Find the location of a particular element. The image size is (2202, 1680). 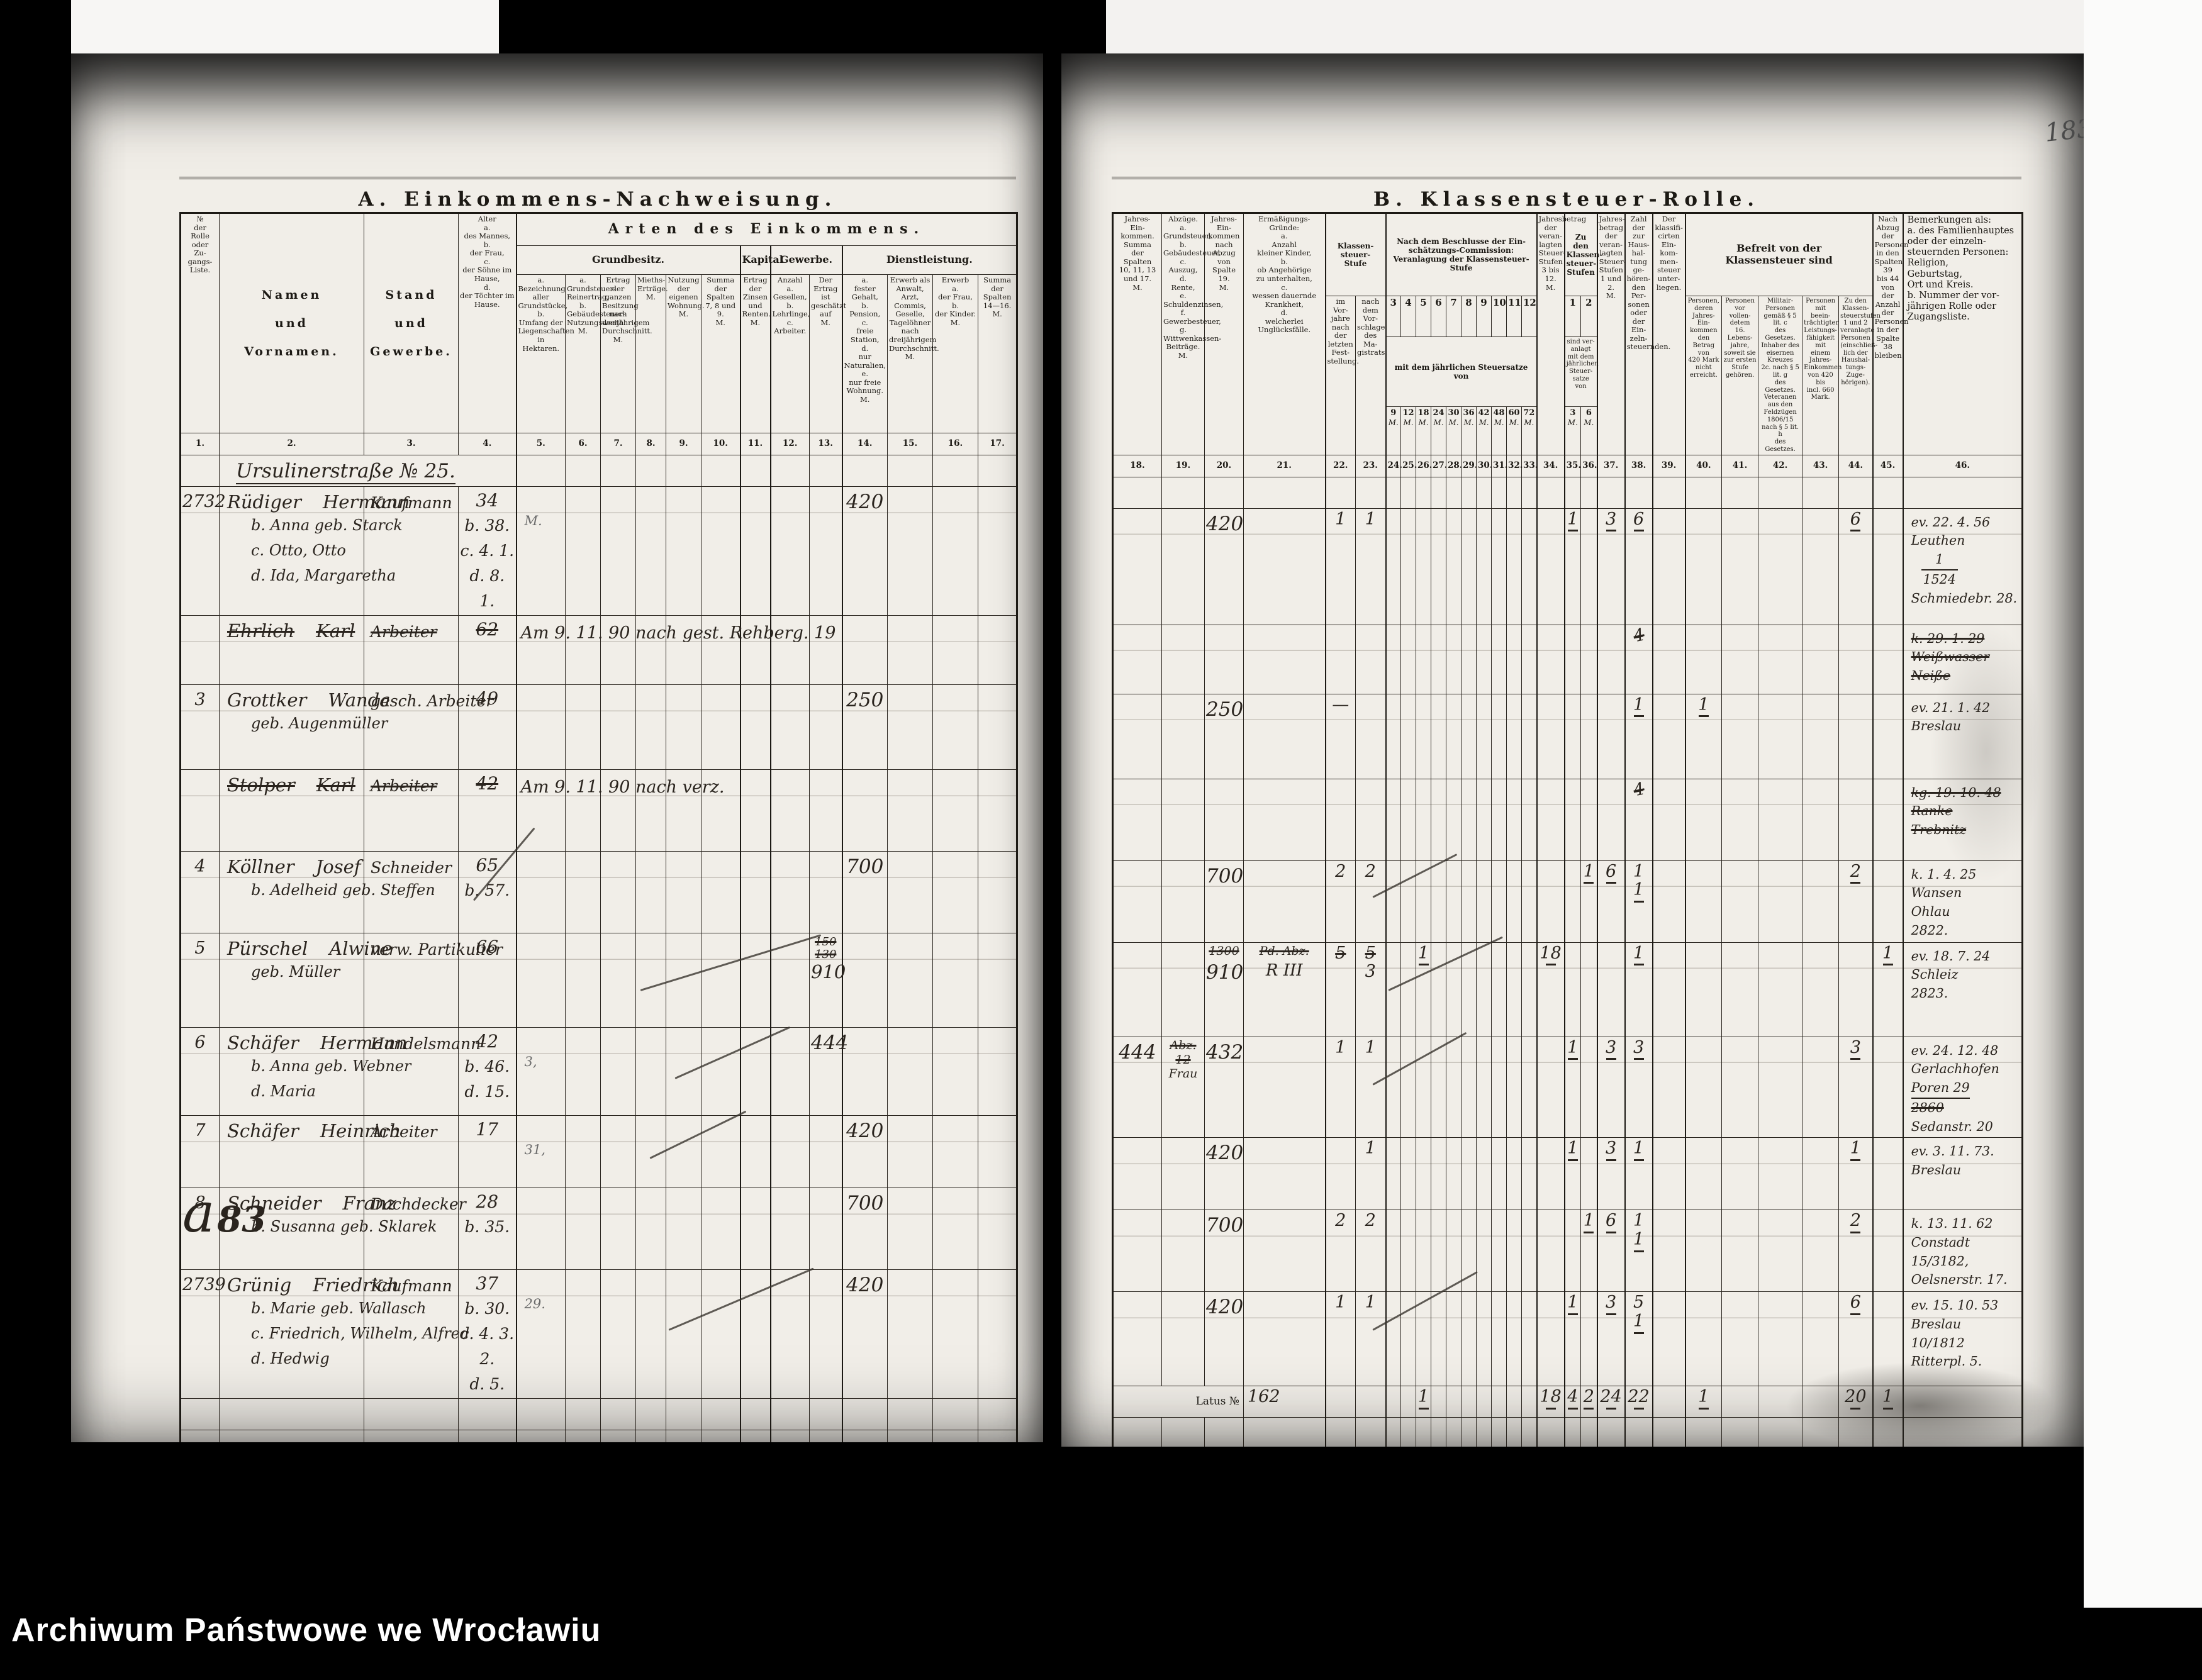

cell-r43 is located at coordinates (1821, 492).